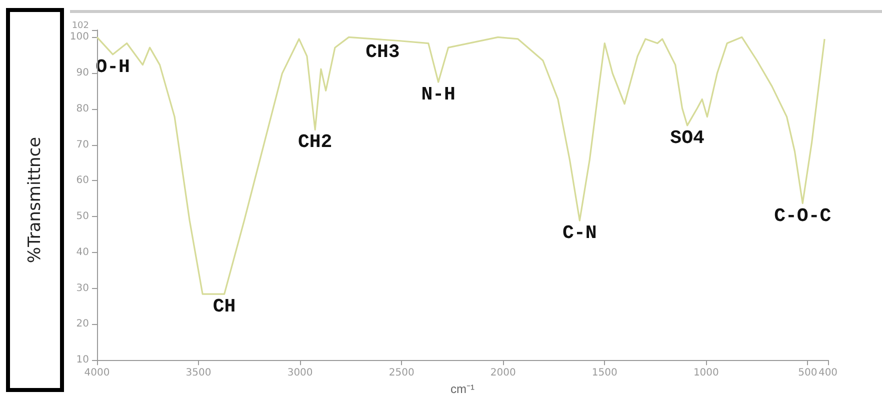 This screenshot has height=400, width=882. What do you see at coordinates (80, 26) in the screenshot?
I see `y-tick-label: 102` at bounding box center [80, 26].